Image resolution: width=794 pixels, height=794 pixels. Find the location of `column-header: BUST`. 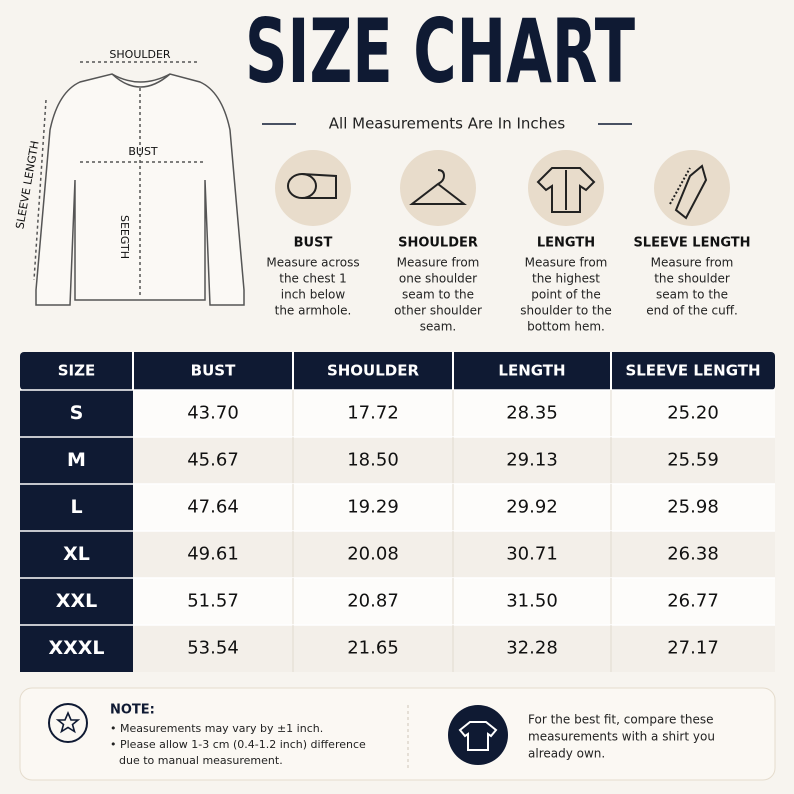

column-header: BUST is located at coordinates (213, 371).